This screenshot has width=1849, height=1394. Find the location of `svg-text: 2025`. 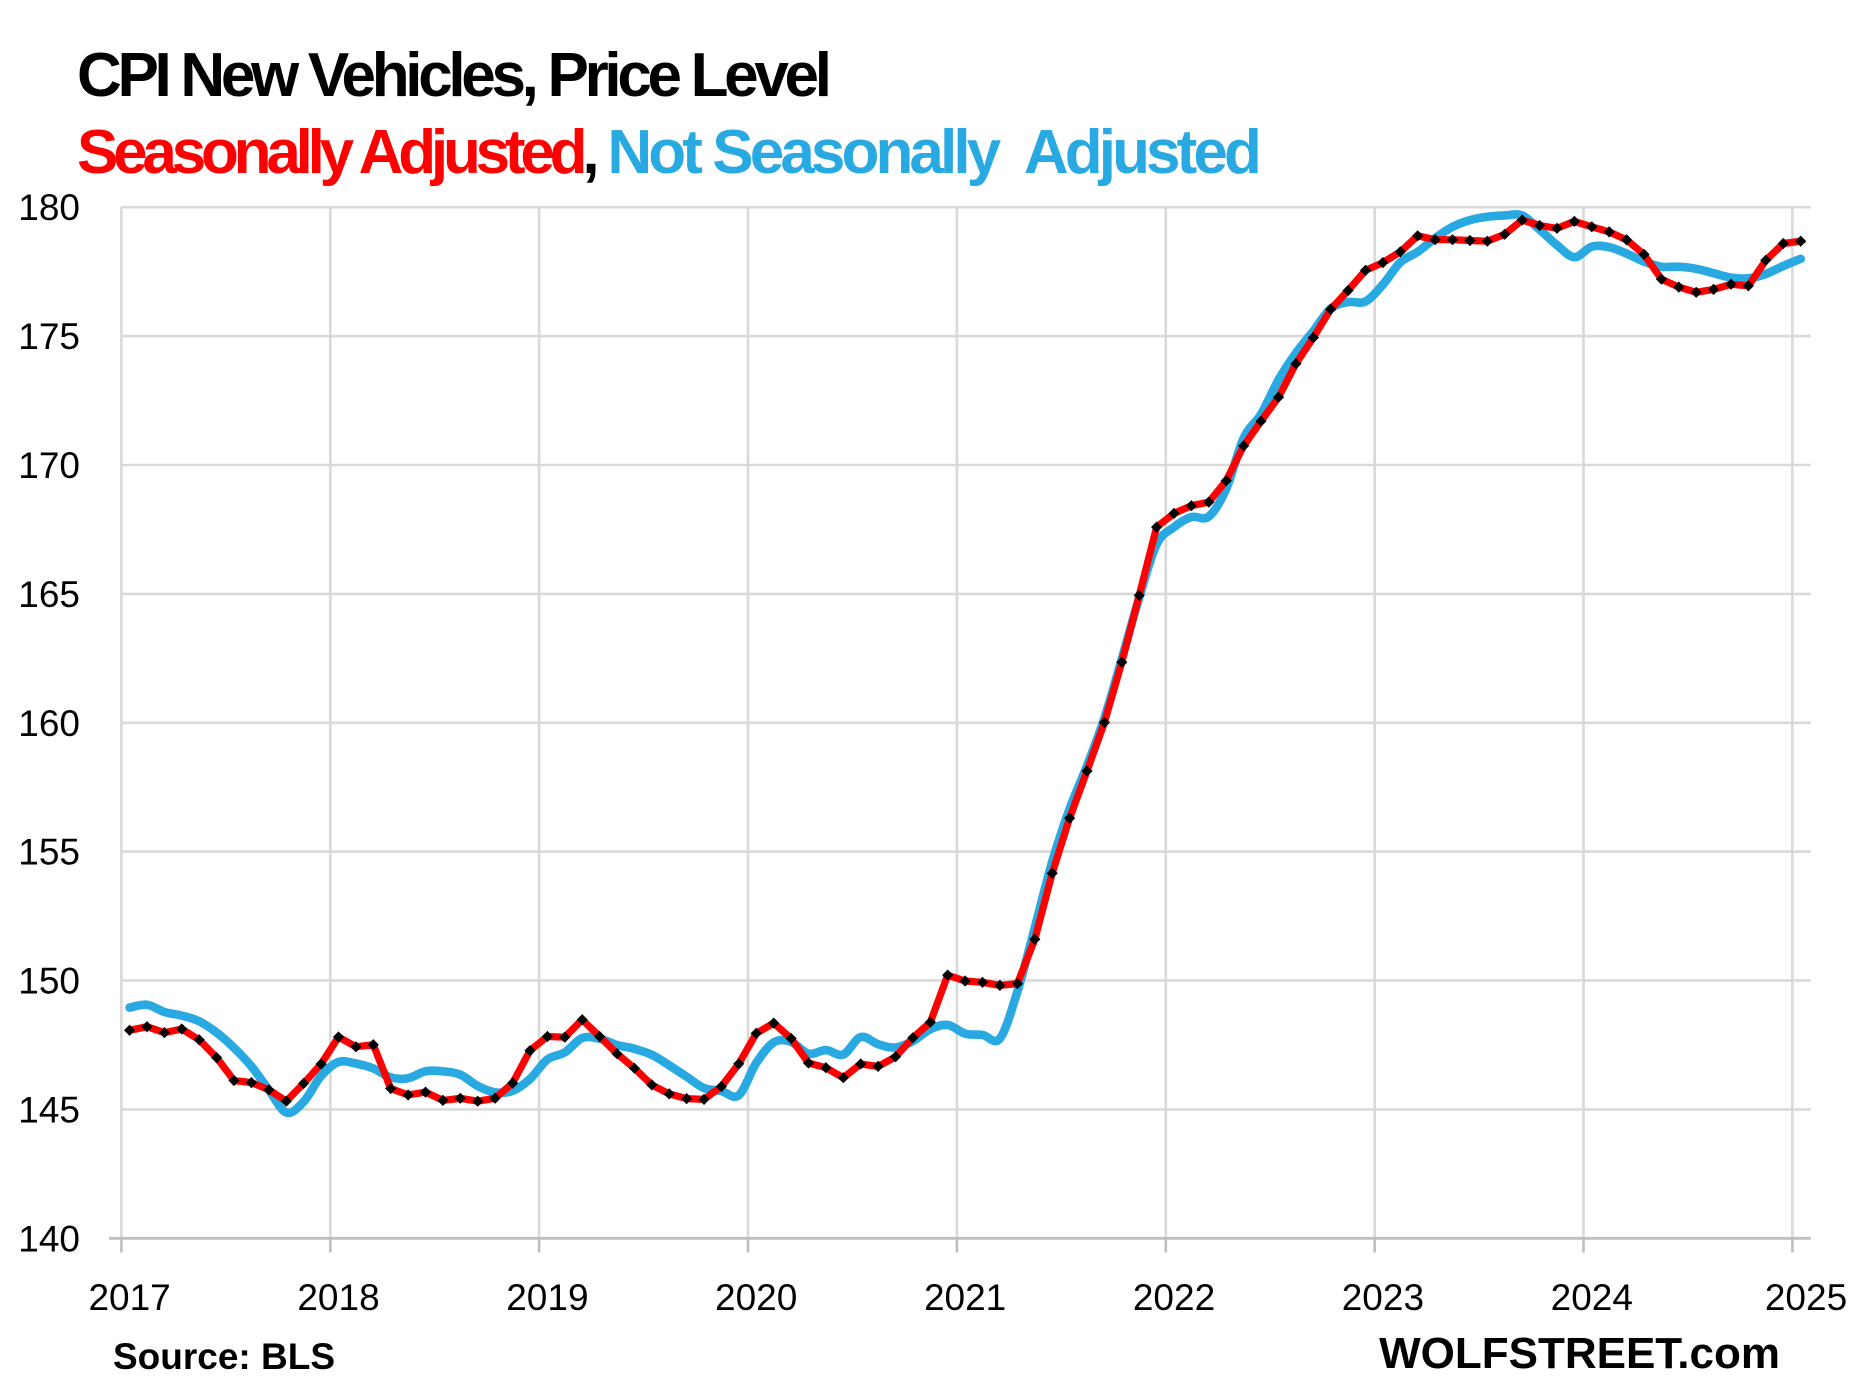

svg-text: 2025 is located at coordinates (1806, 1297).